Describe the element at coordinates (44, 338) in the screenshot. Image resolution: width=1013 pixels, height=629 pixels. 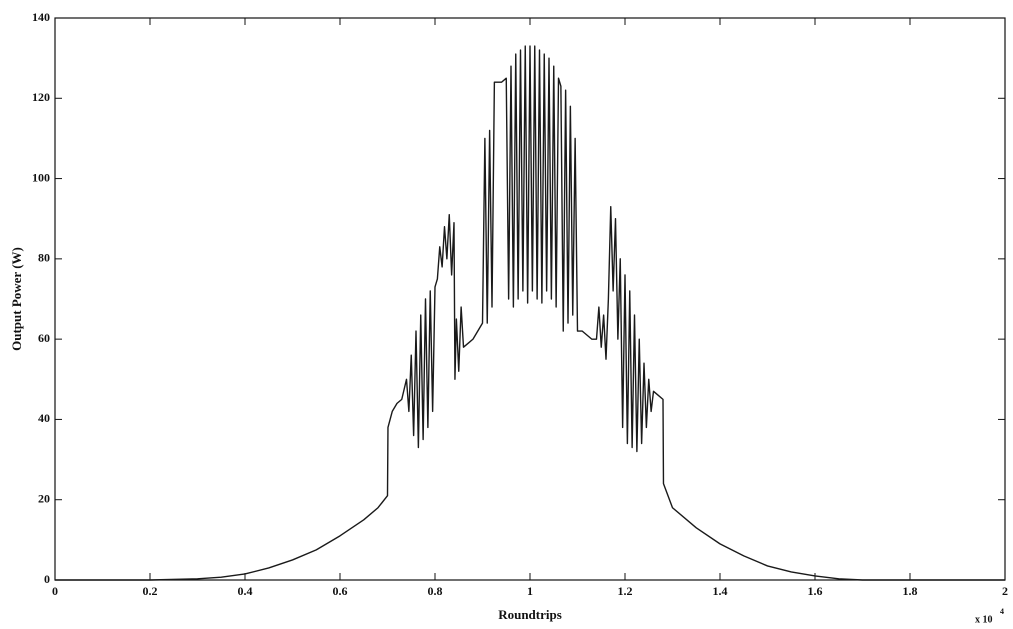
I see `y-tick-label: 60` at that location.